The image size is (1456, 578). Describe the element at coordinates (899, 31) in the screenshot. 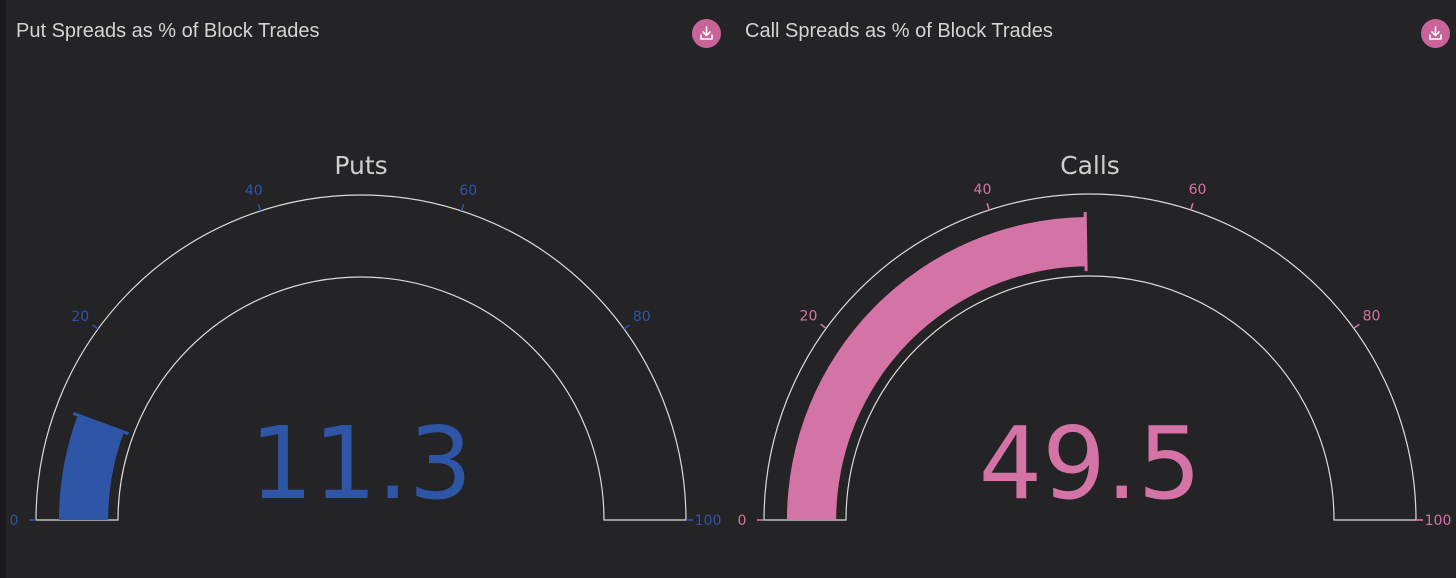

I see `panel-title: Call Spreads as % of Block Trades` at that location.